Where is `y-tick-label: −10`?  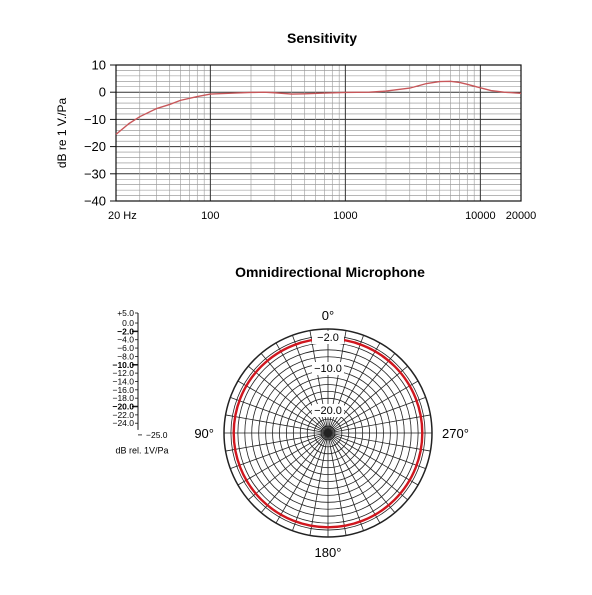
y-tick-label: −10 is located at coordinates (95, 119).